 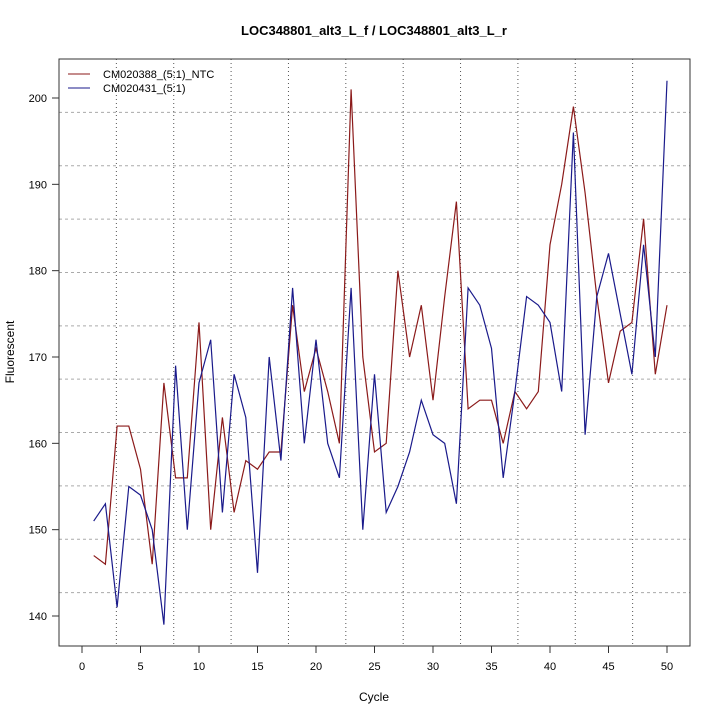 I want to click on chart-title: LOC348801_alt3_L_f / LOC348801_alt3_L_r, so click(x=374, y=30).